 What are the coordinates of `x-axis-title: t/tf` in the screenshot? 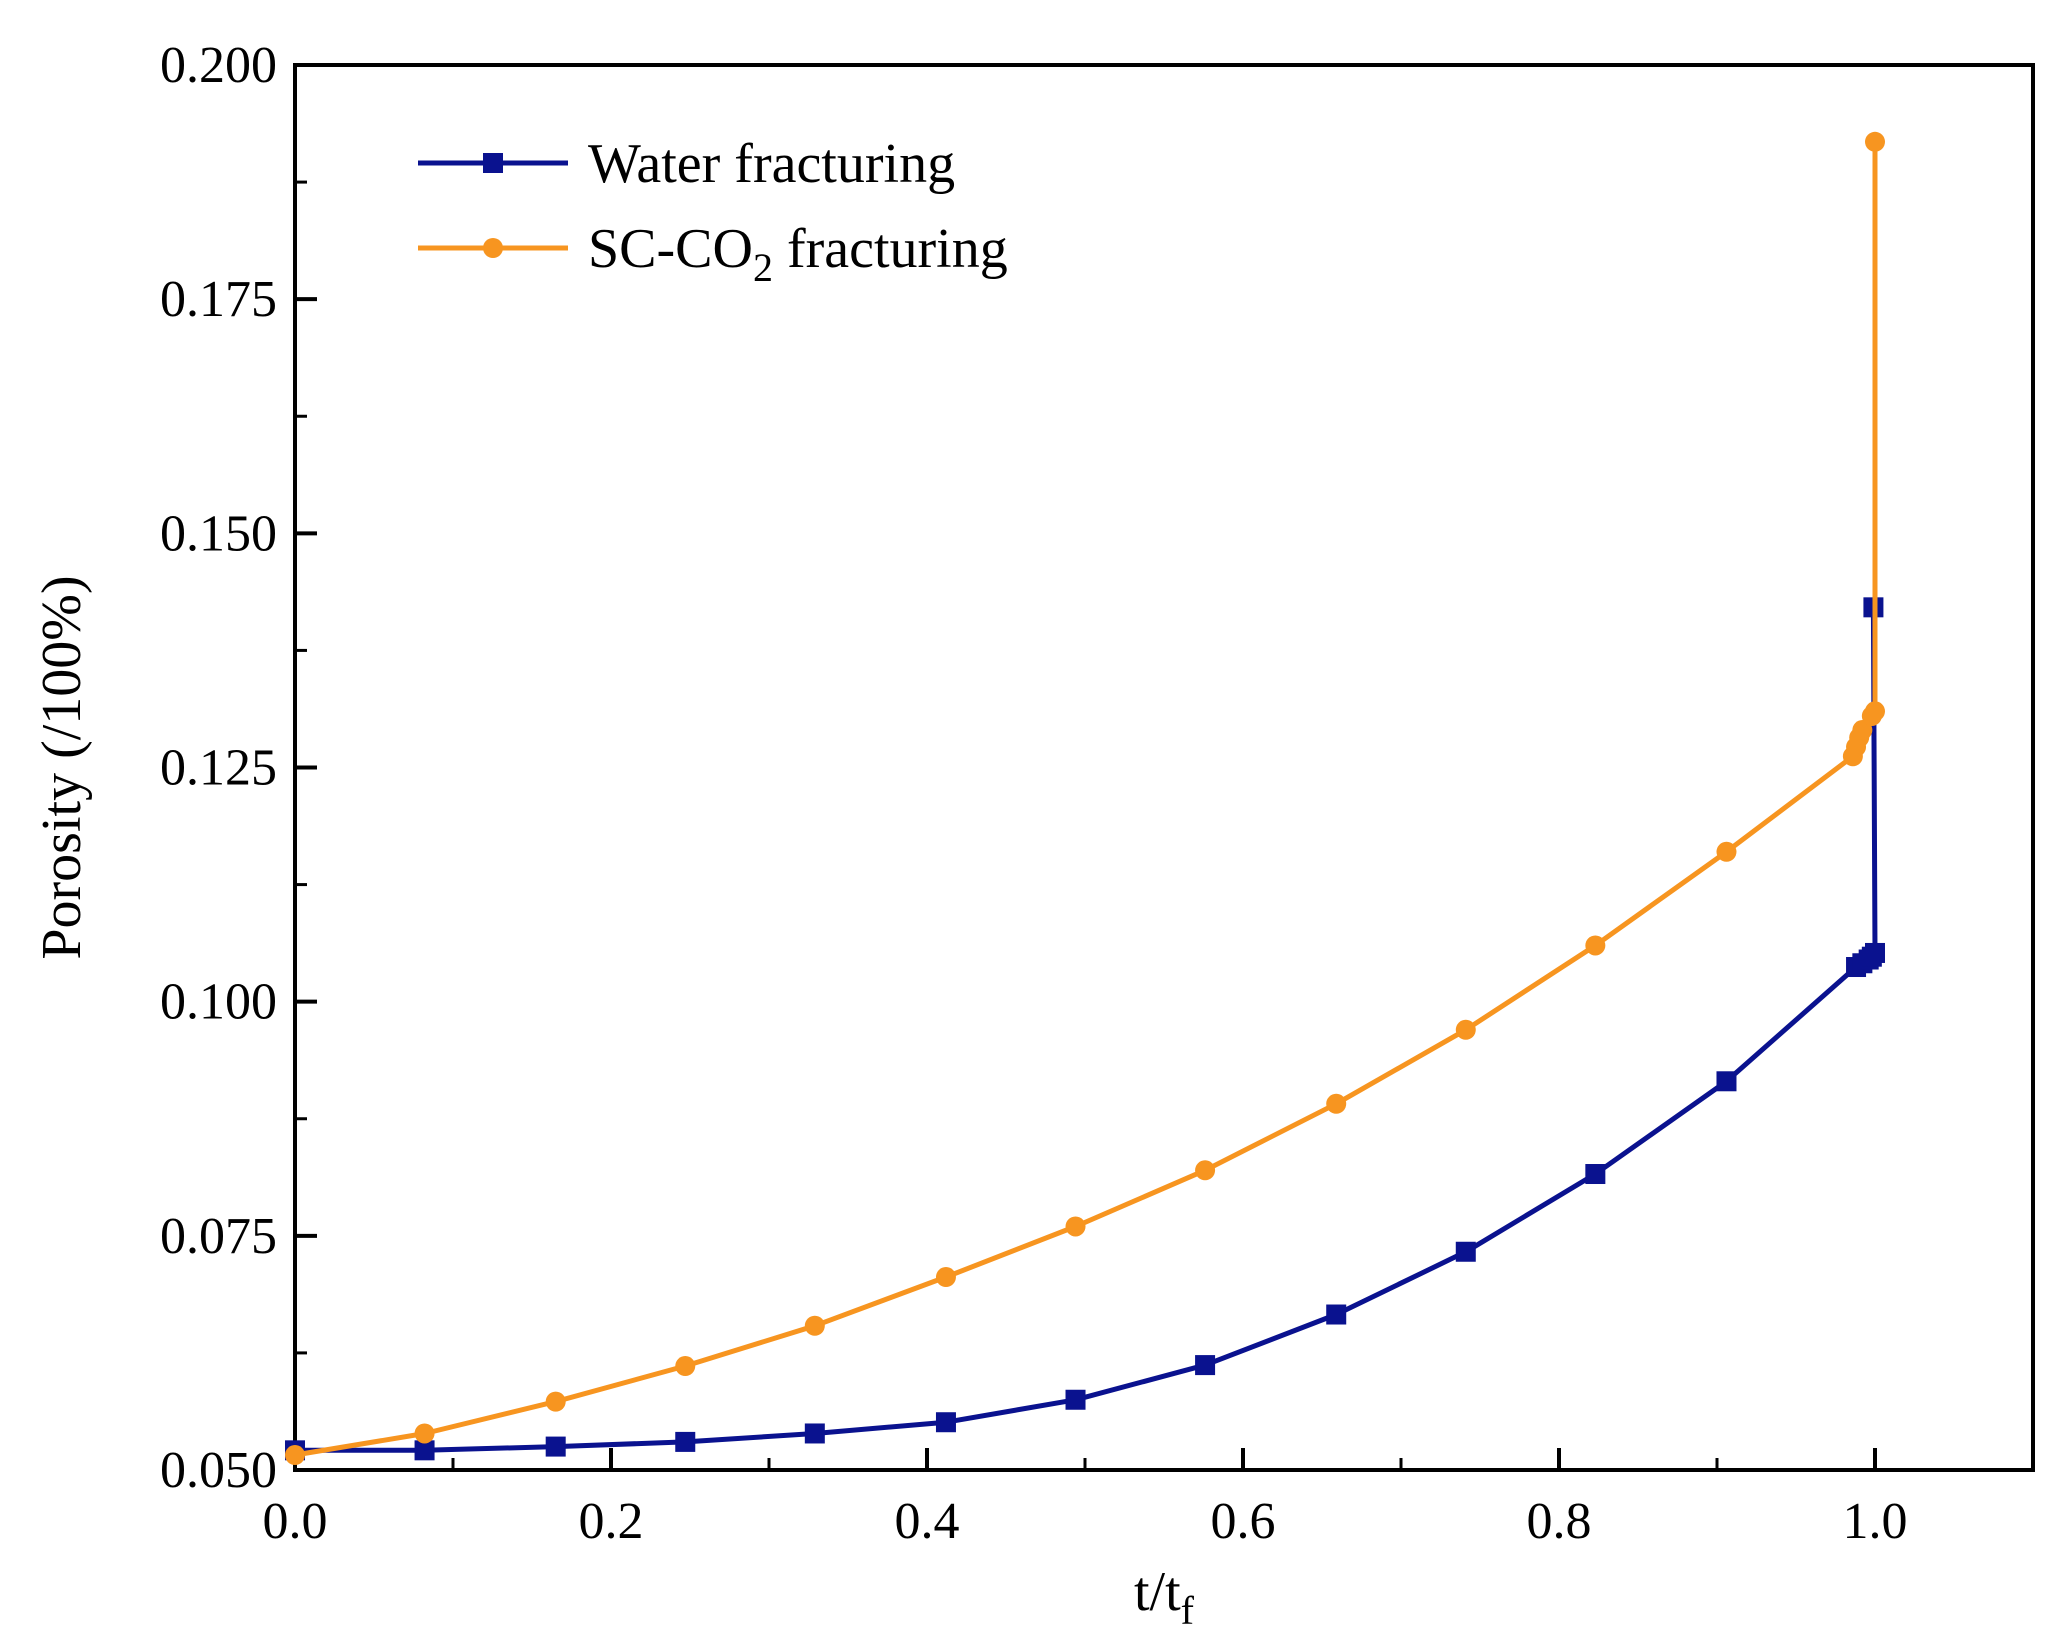 It's located at (1164, 1597).